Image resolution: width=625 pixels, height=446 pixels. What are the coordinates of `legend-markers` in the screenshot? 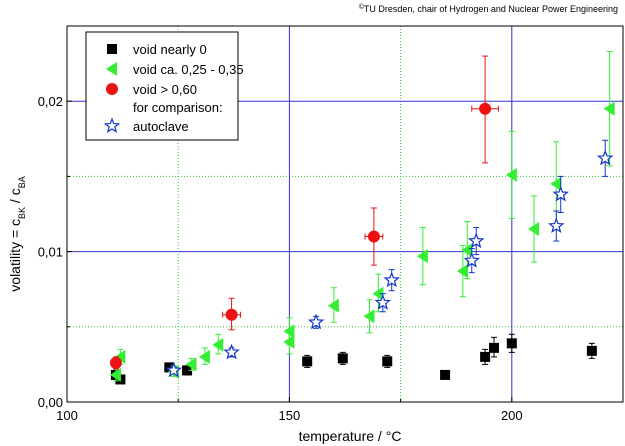 It's located at (112, 89).